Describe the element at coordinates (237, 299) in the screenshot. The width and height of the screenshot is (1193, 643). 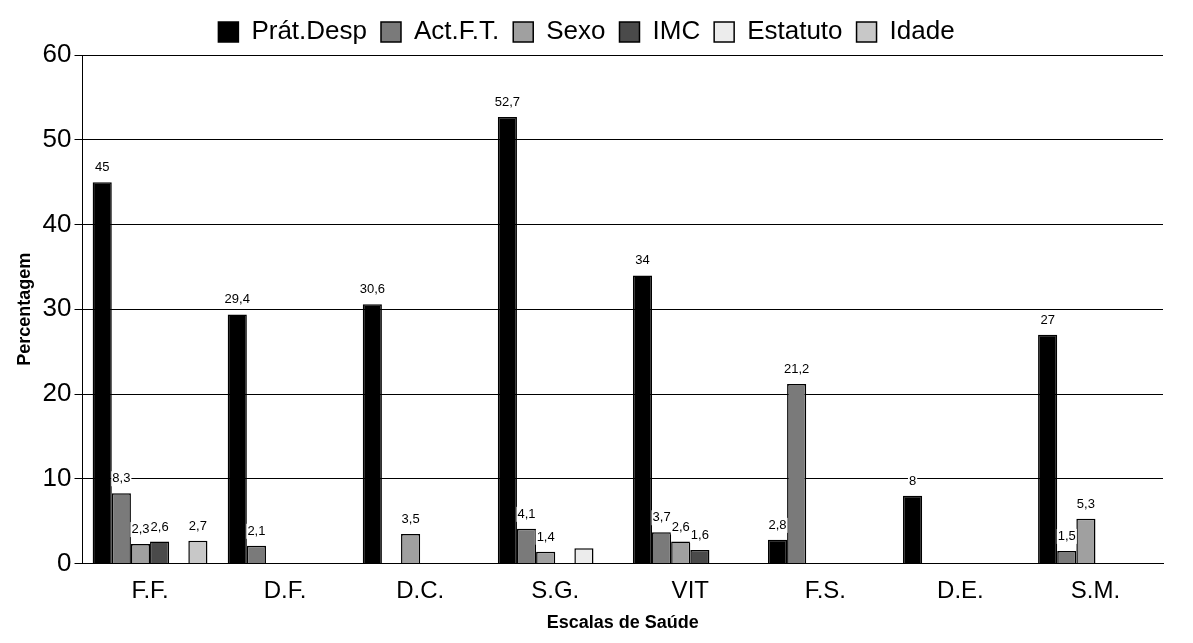
I see `data-label: 29,4` at that location.